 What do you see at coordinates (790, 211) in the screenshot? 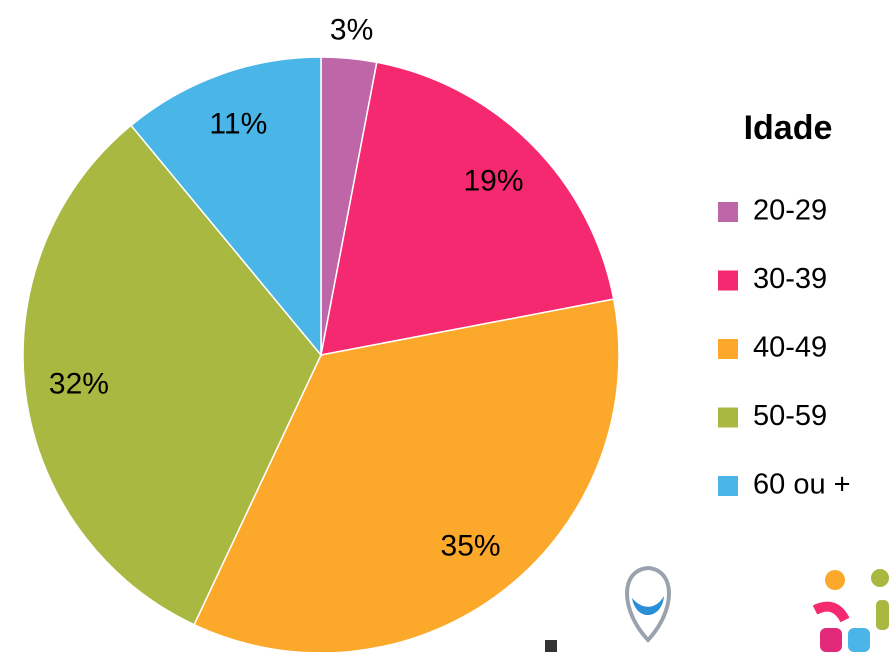
I see `legend-label: 20-29` at bounding box center [790, 211].